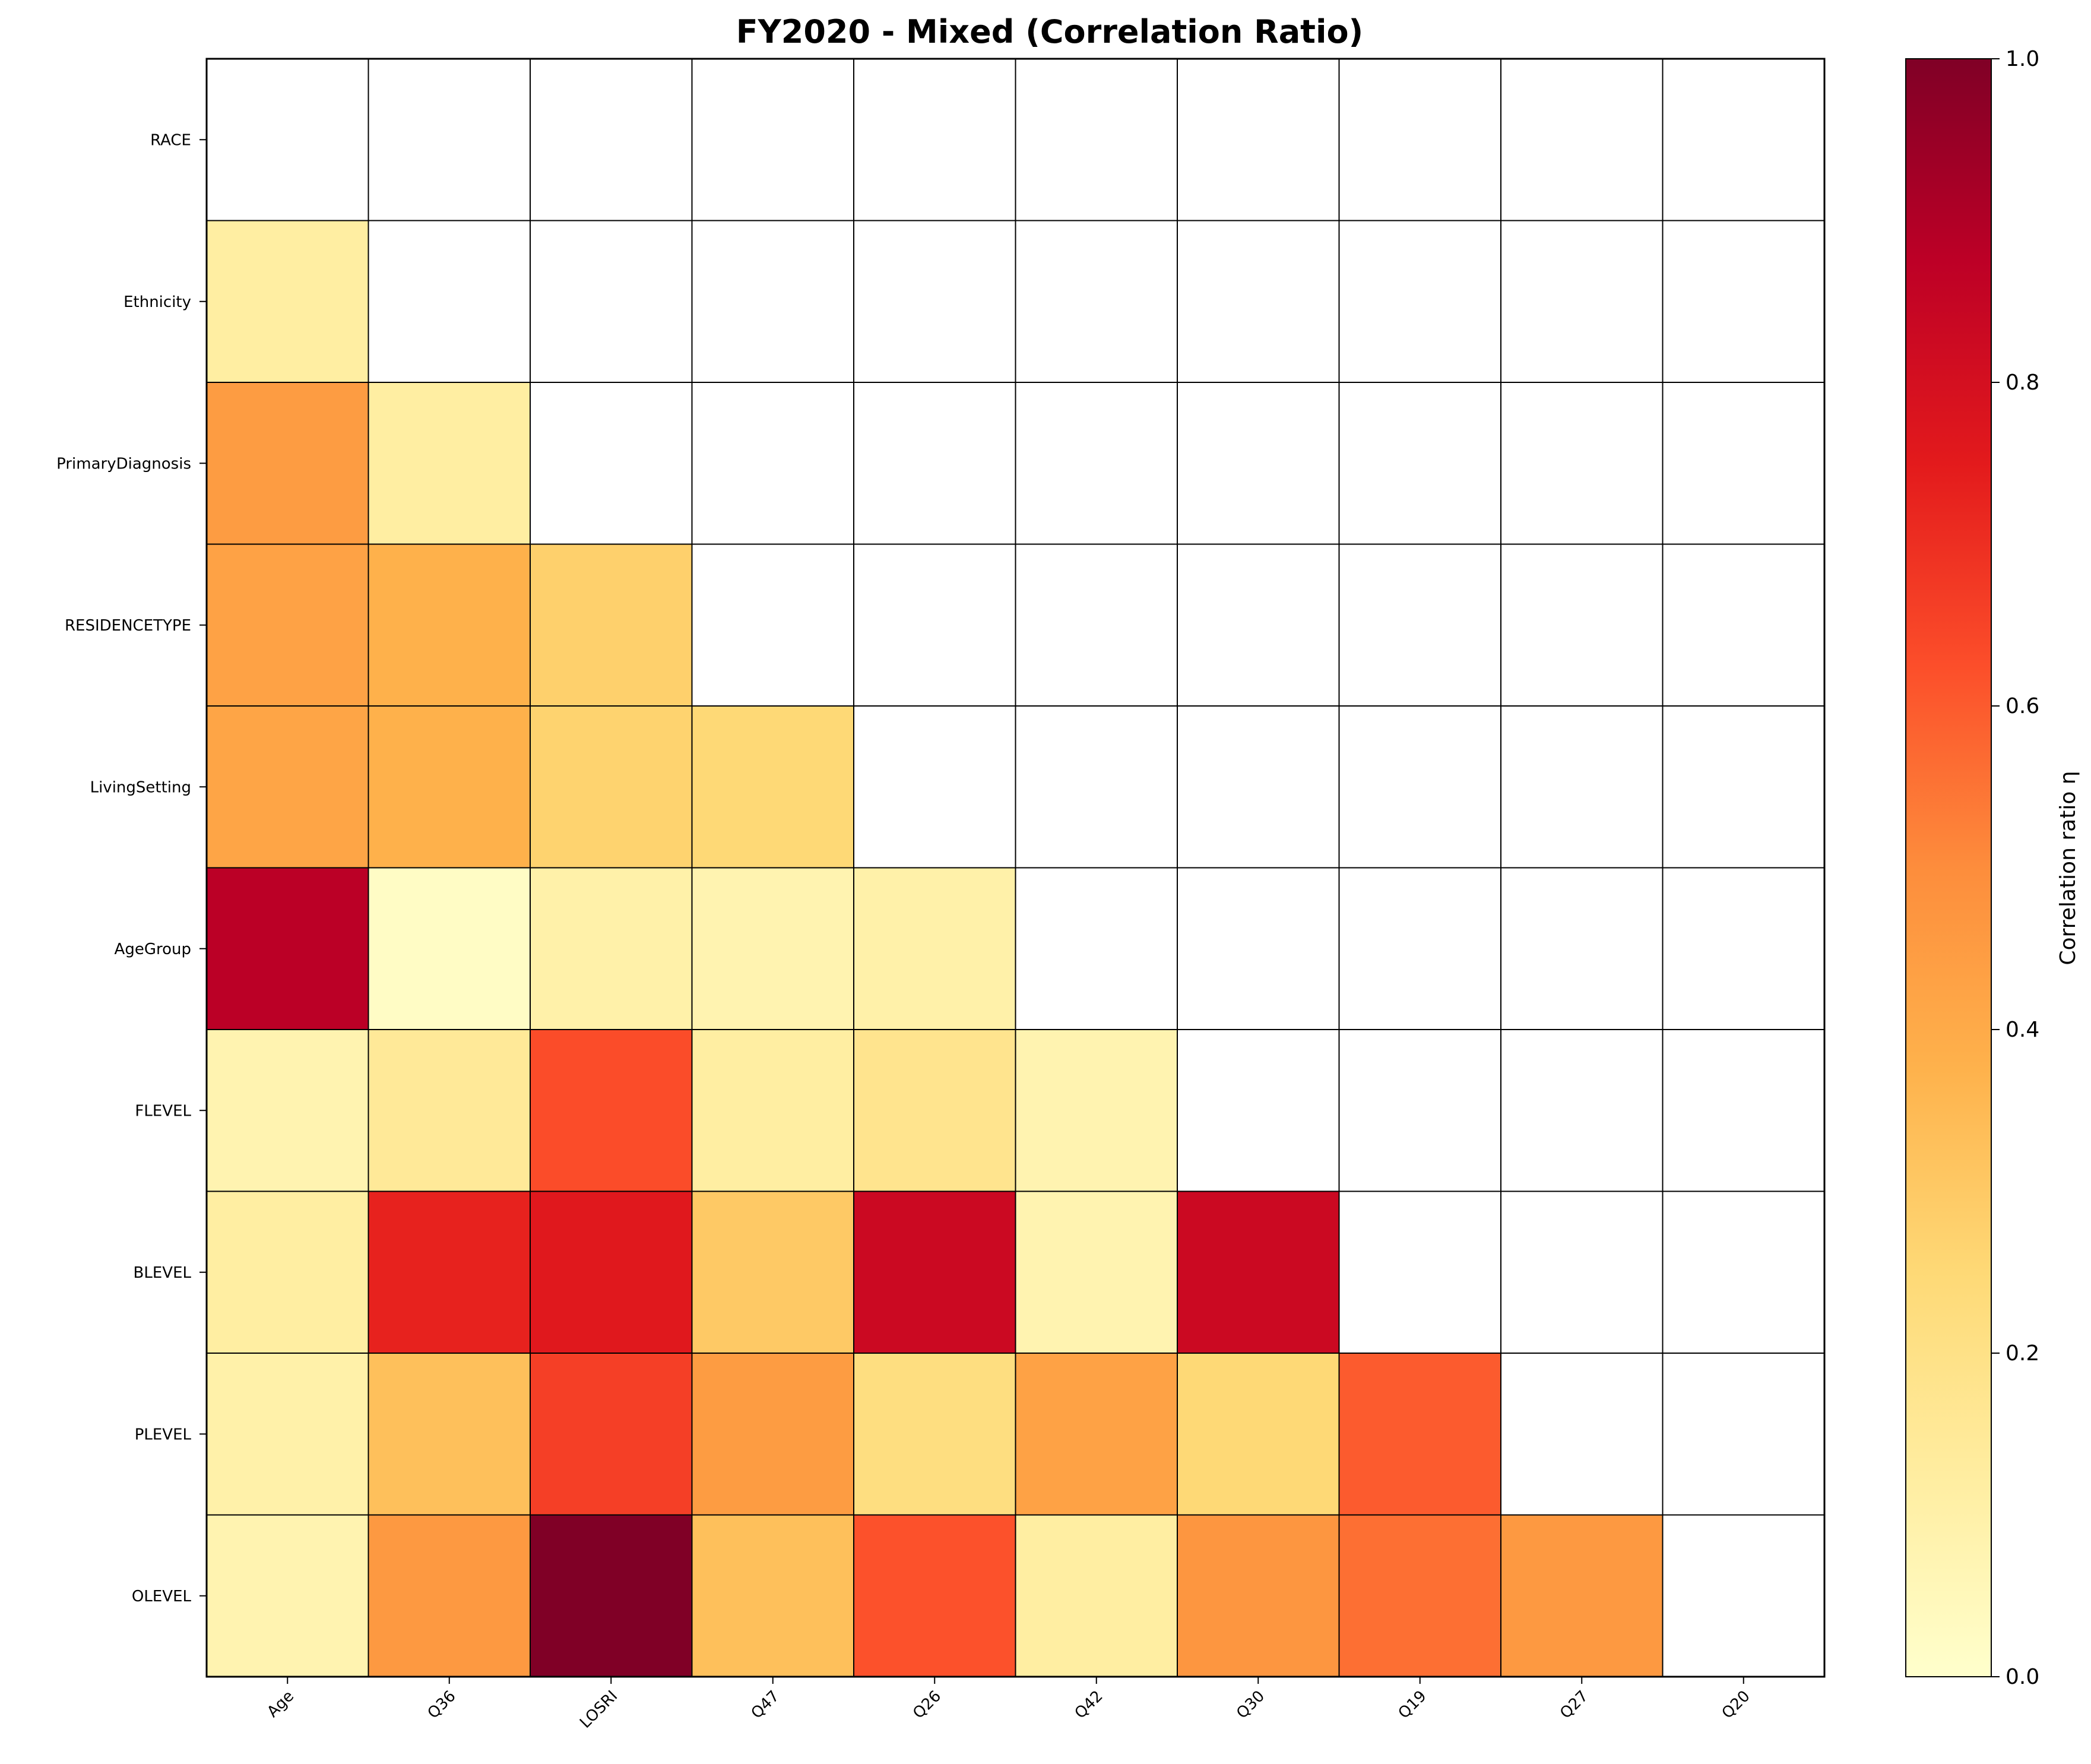 Image resolution: width=2091 pixels, height=1764 pixels. Describe the element at coordinates (2022, 1677) in the screenshot. I see `colorbar-tick-label: 0.0` at that location.